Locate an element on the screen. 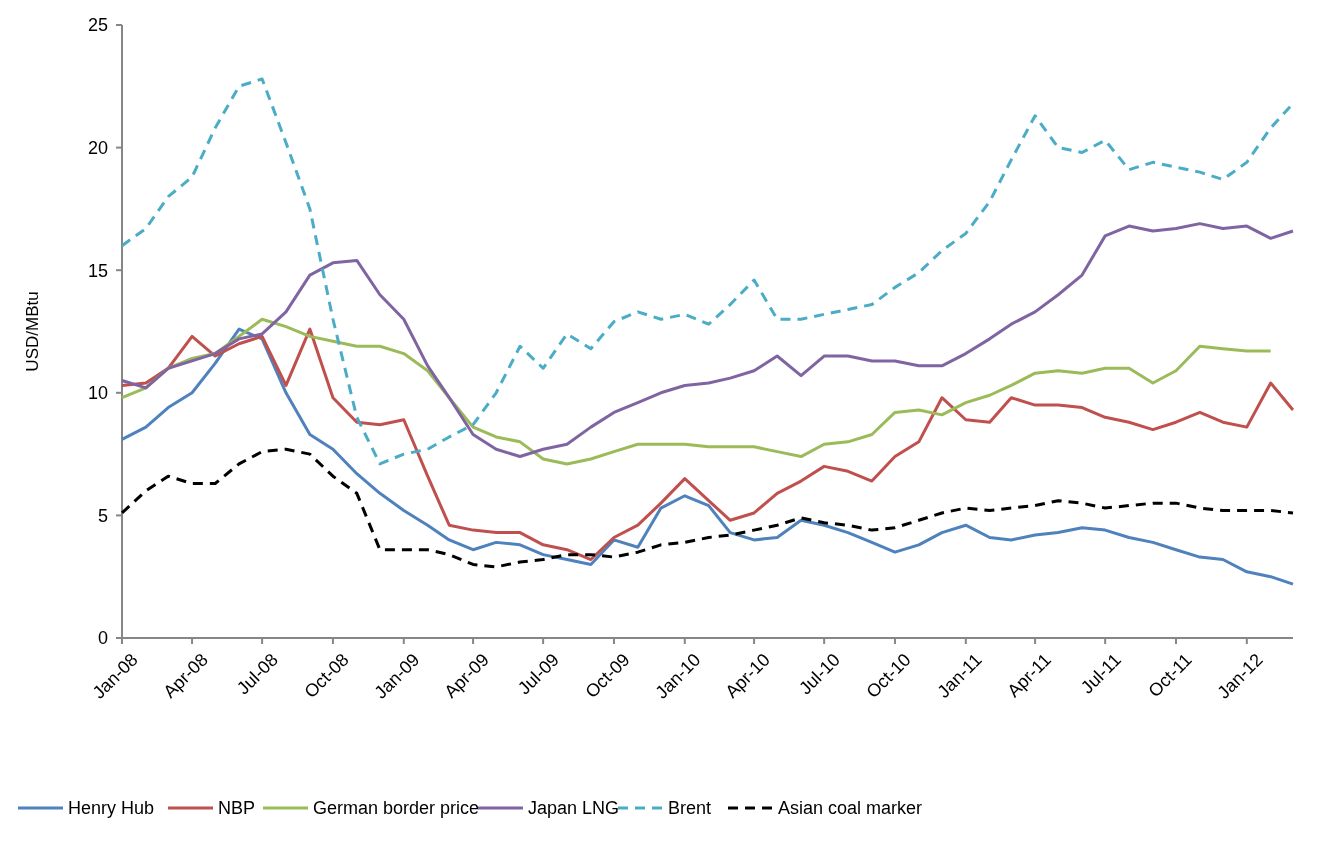 Image resolution: width=1334 pixels, height=845 pixels. y-tick-label: 15 is located at coordinates (97, 270).